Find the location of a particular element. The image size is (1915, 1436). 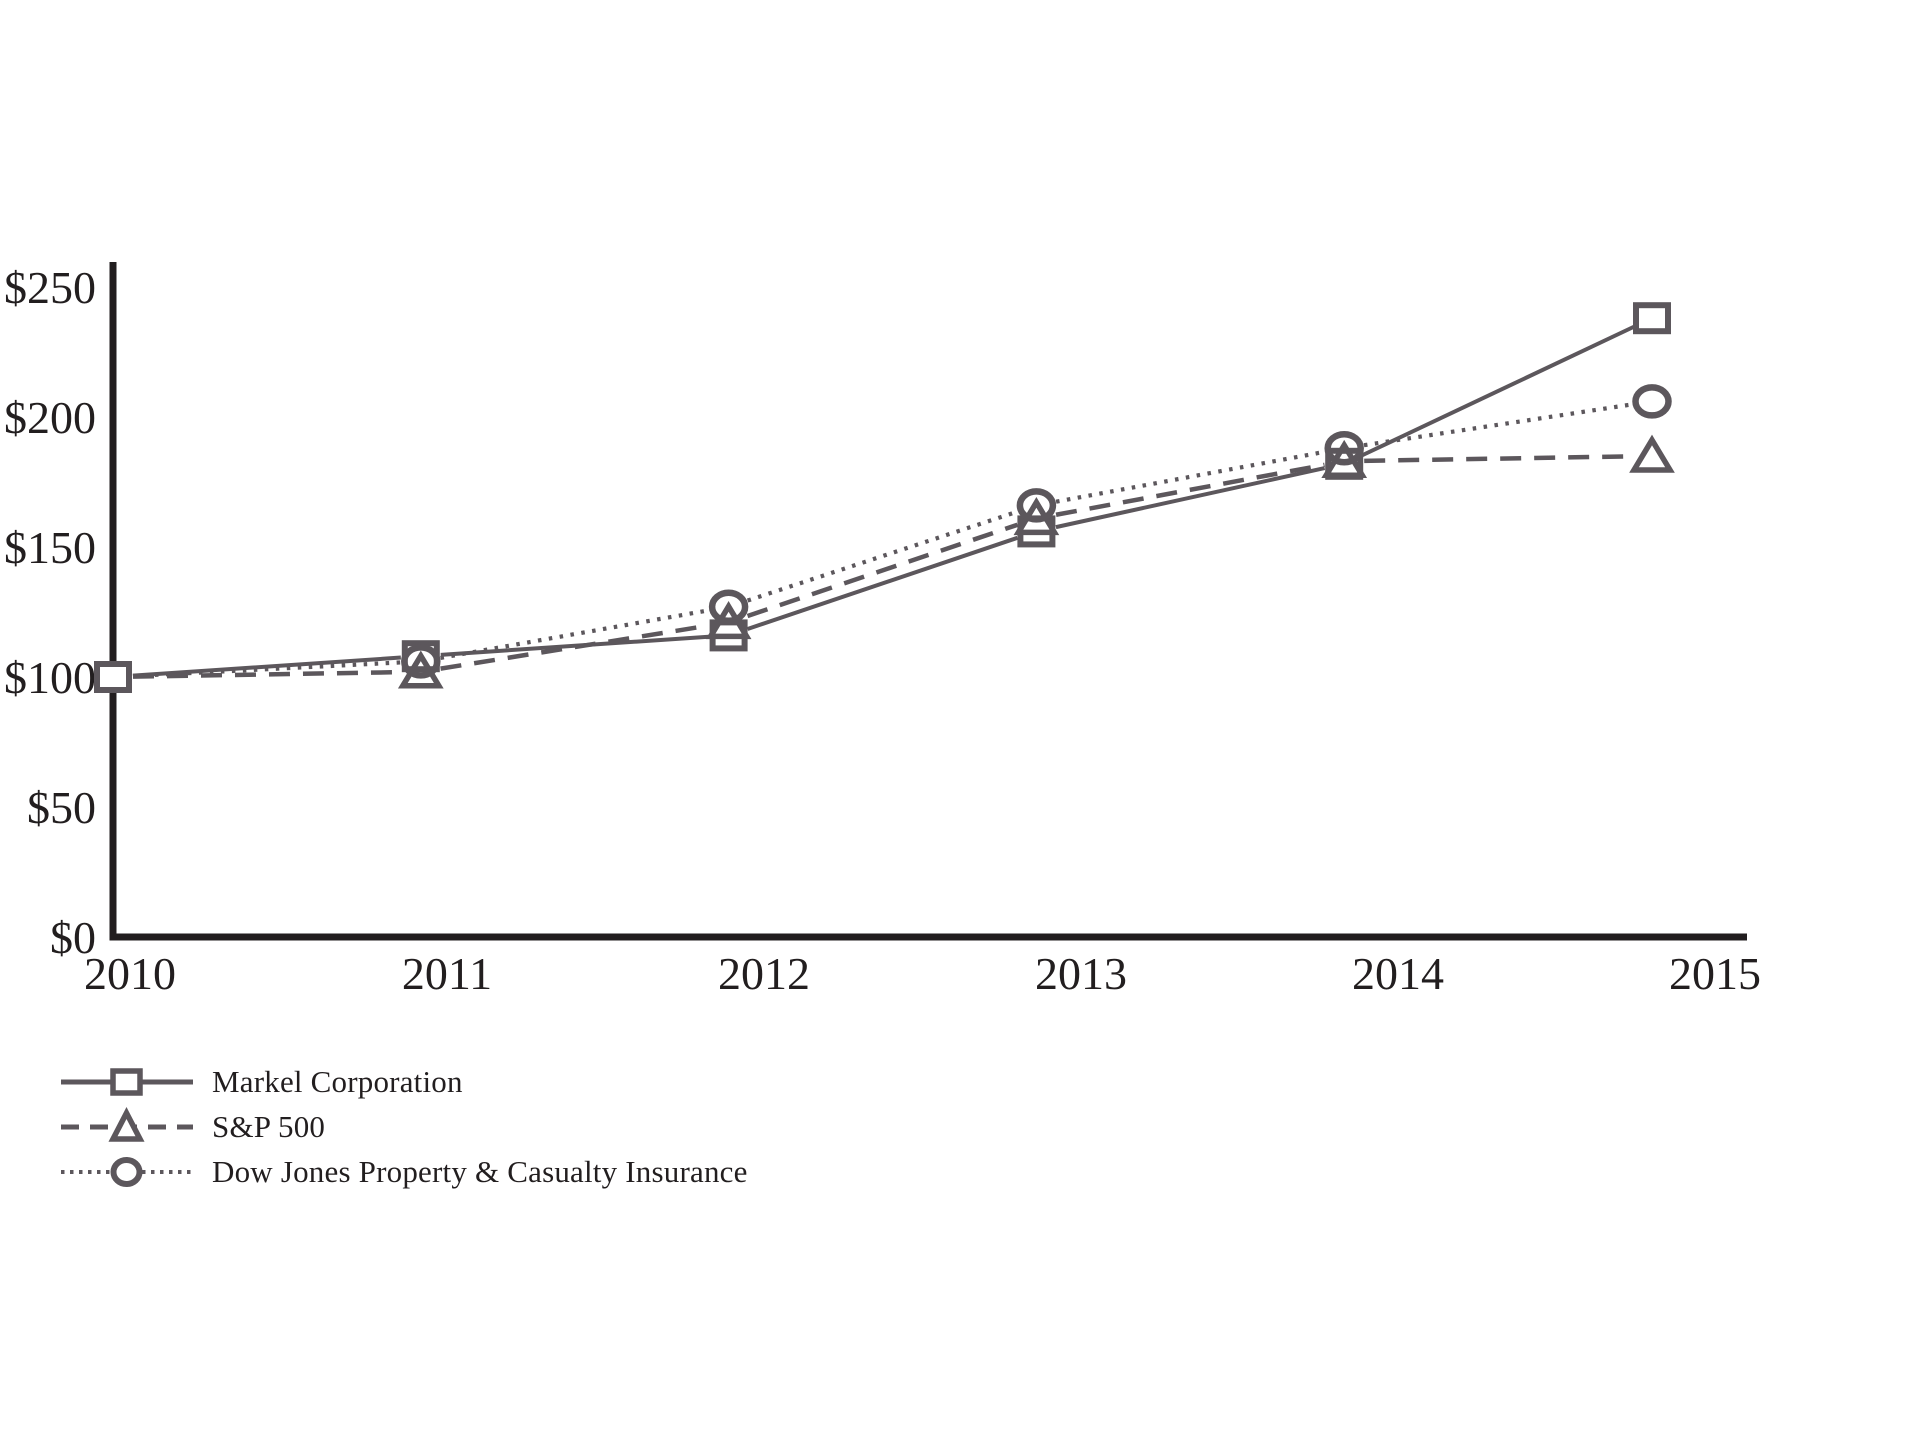

y-tick-label: $100 is located at coordinates (50, 677).